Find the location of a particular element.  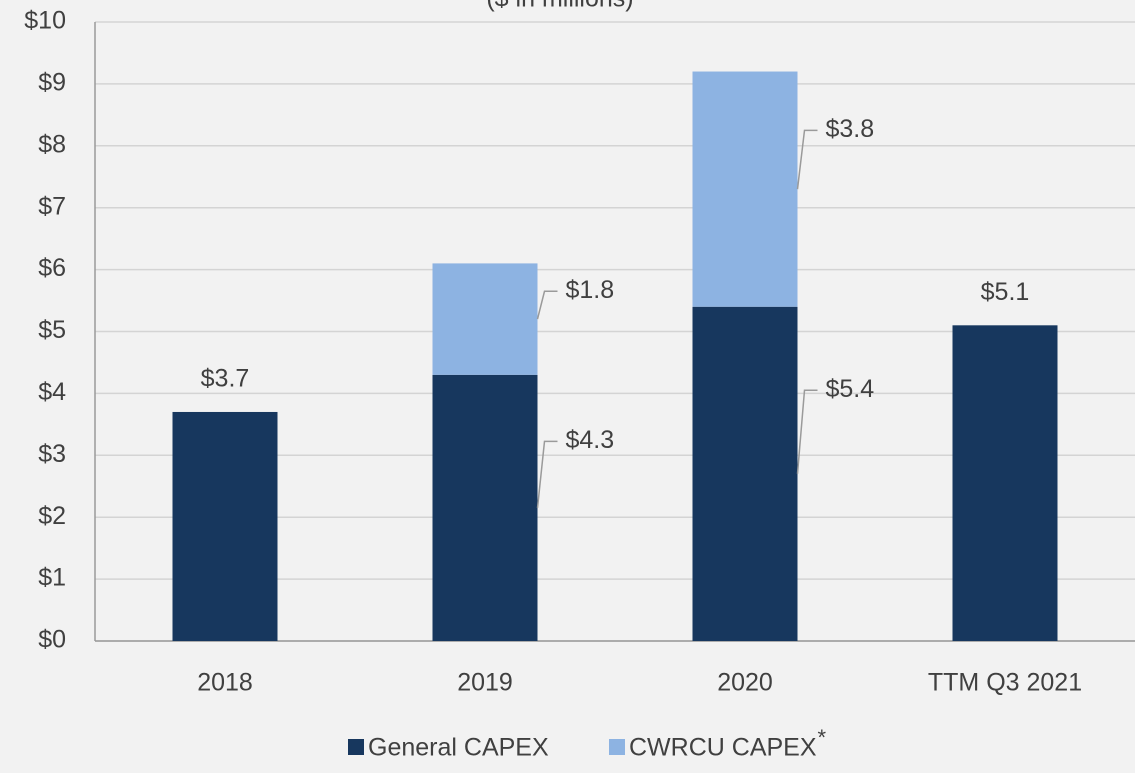

x-tick-label: TTM Q3 2021 is located at coordinates (1005, 683).